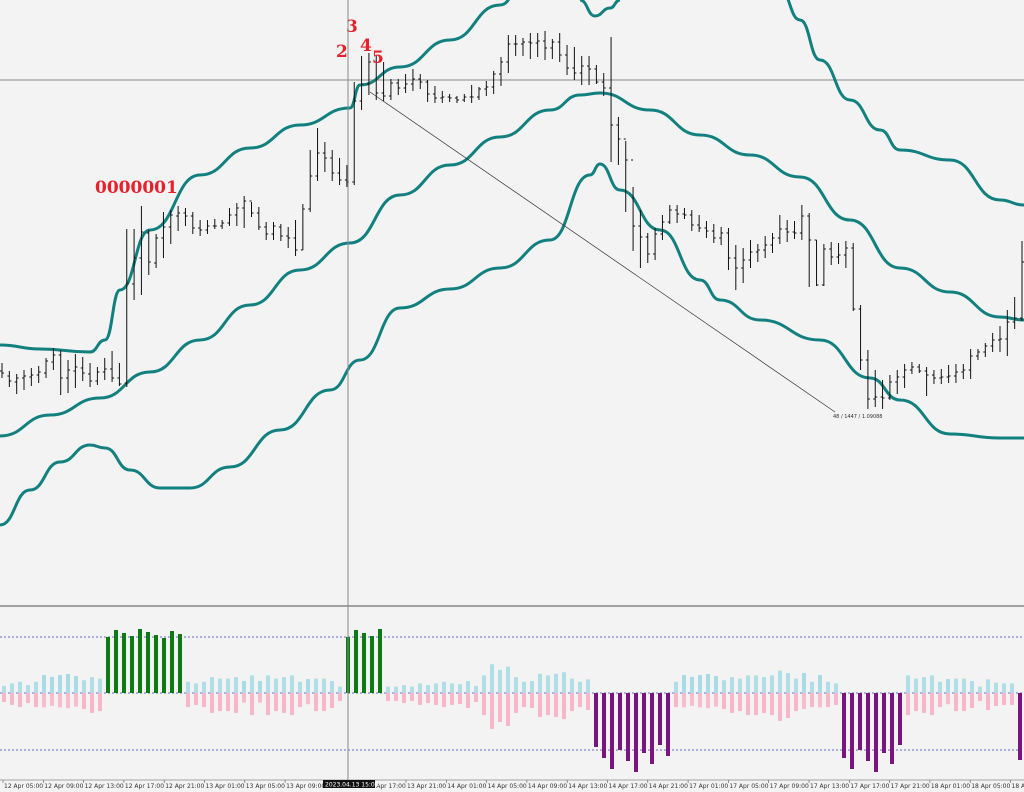 The image size is (1024, 792). What do you see at coordinates (104, 786) in the screenshot?
I see `time-tick-label: 12 Apr 13:00` at bounding box center [104, 786].